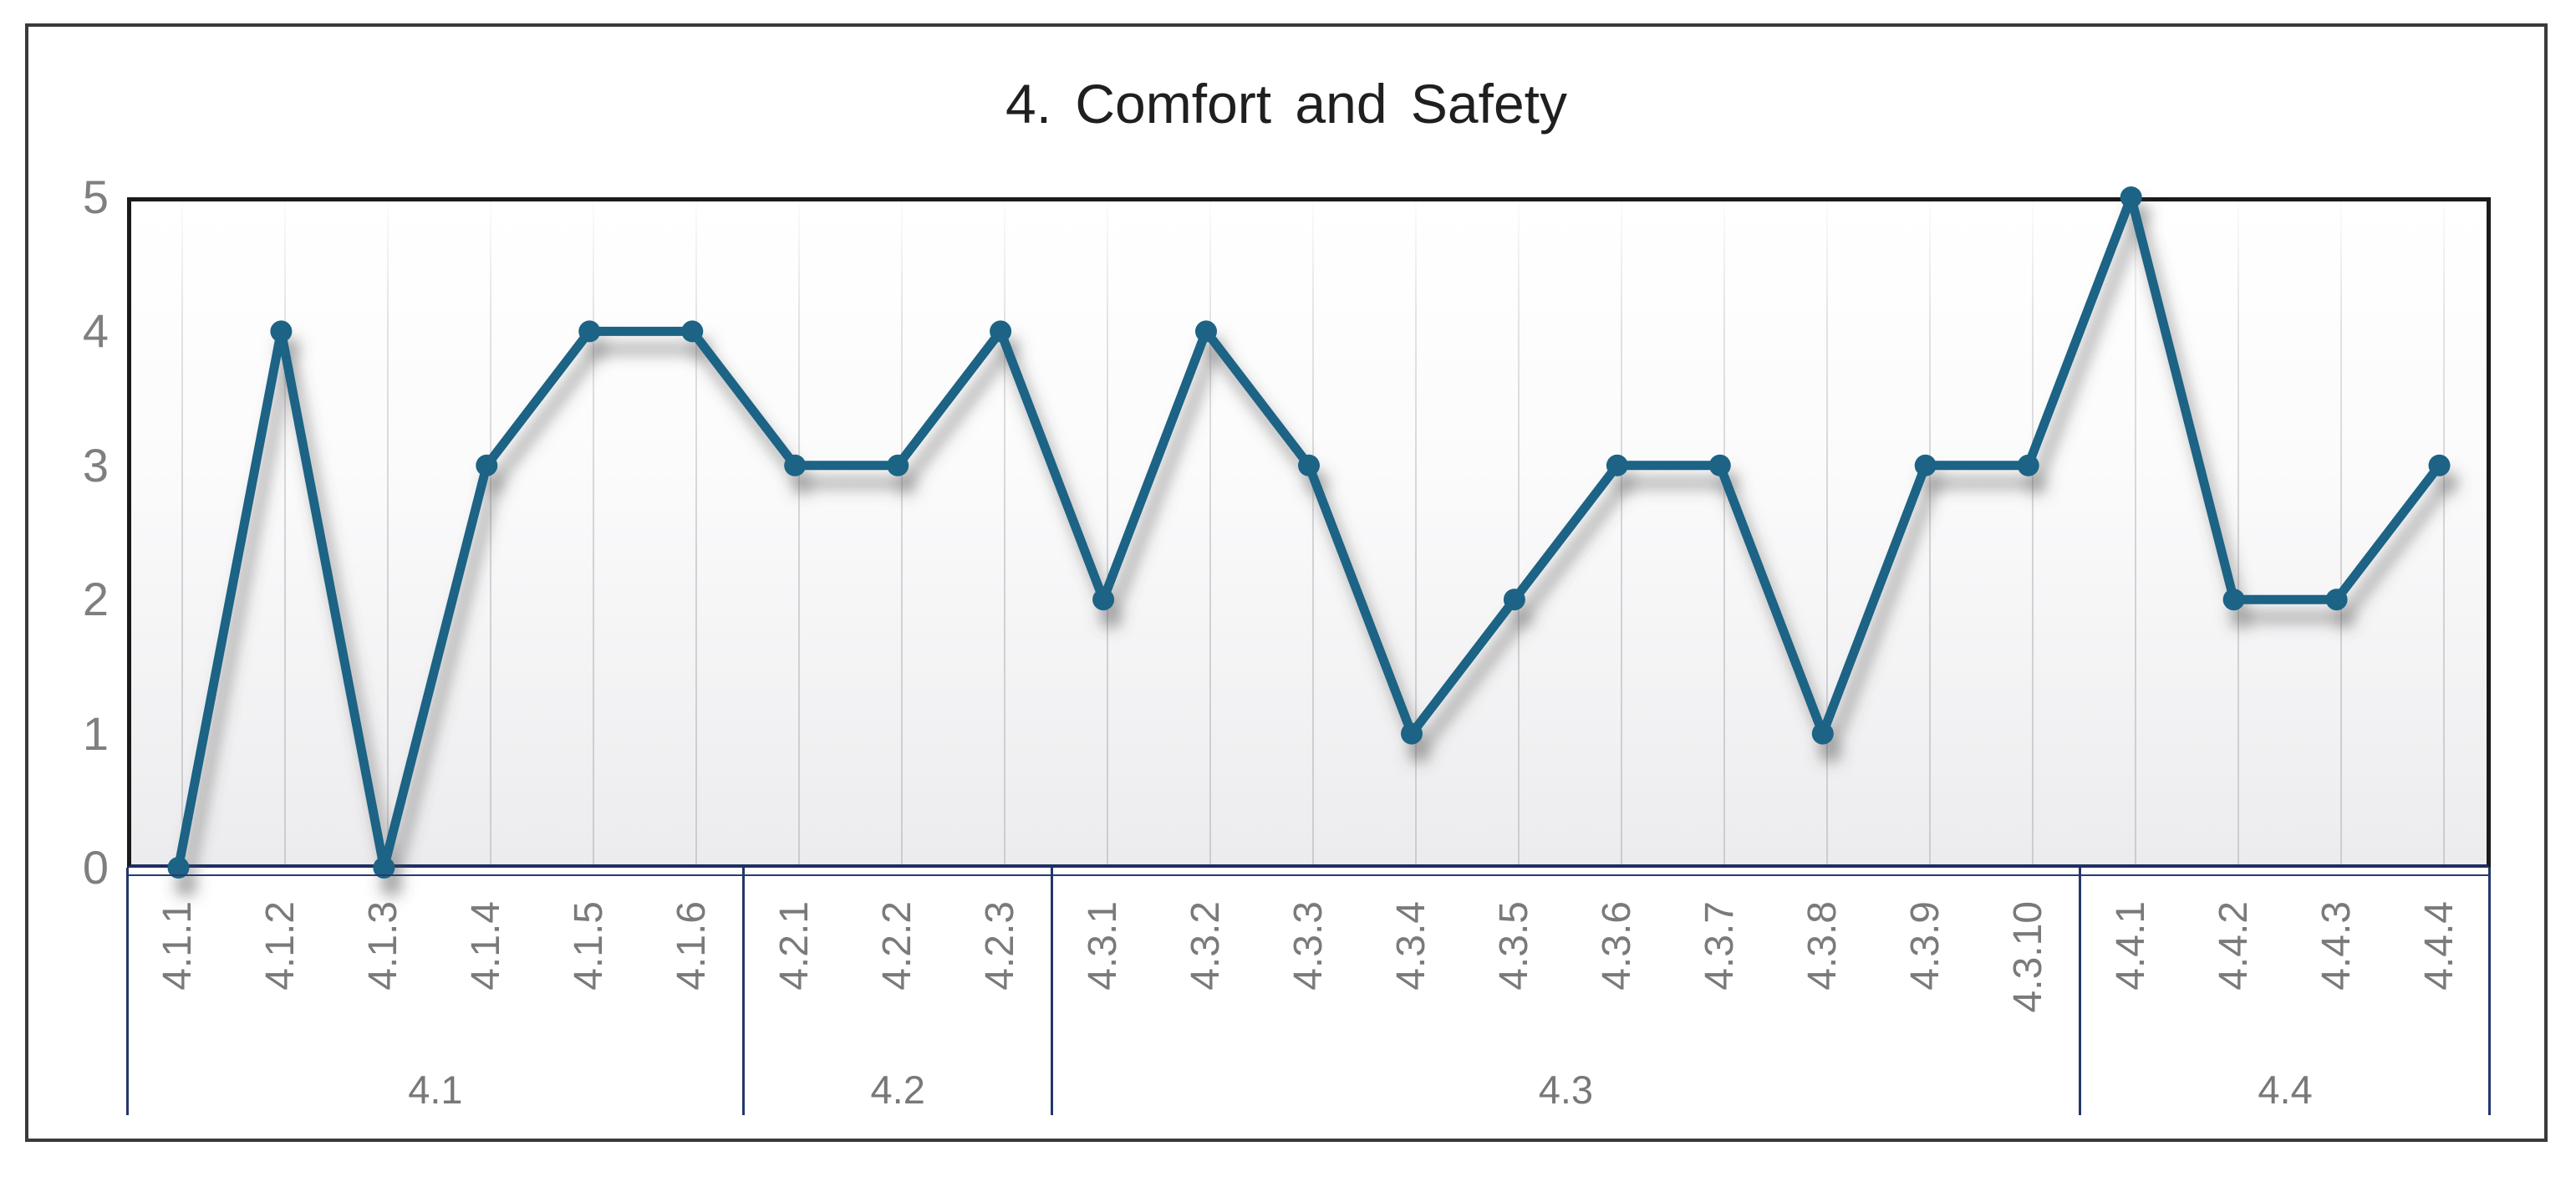 The width and height of the screenshot is (2576, 1177). Describe the element at coordinates (1309, 875) in the screenshot. I see `category-axis-underline` at that location.